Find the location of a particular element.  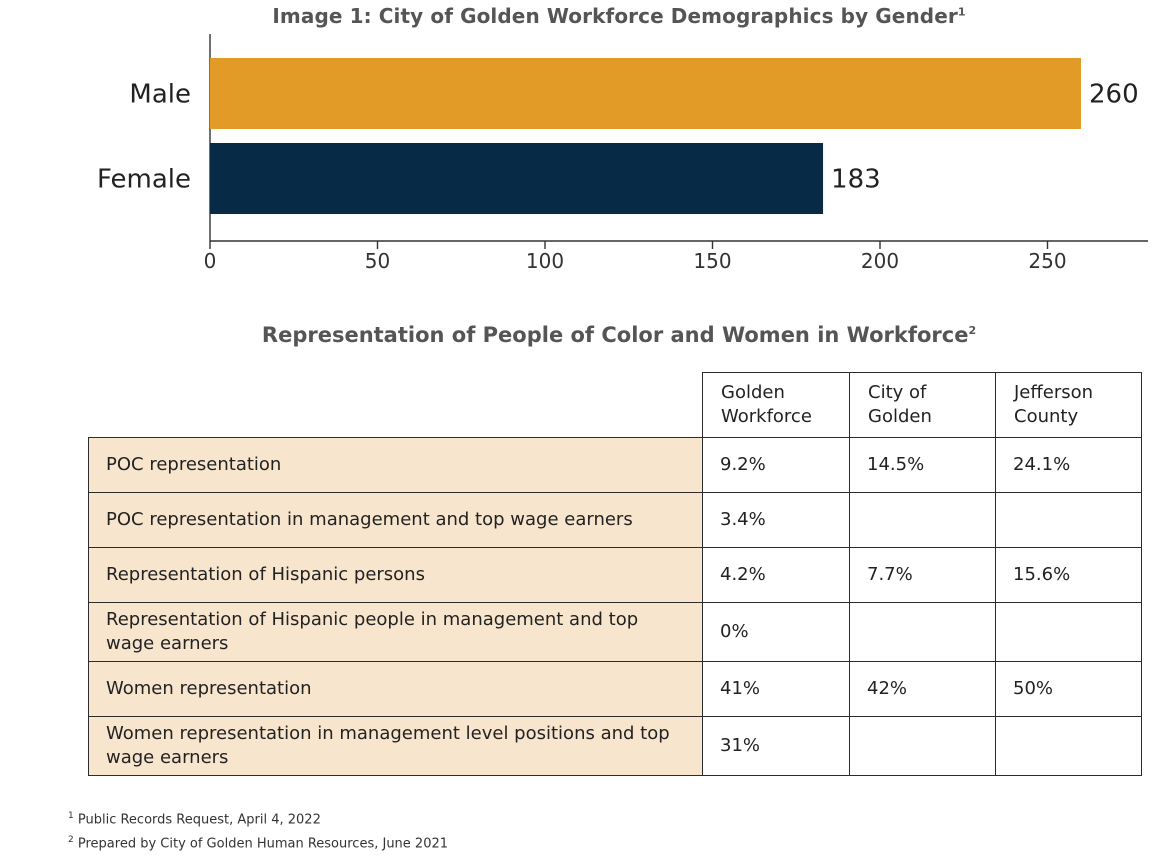

table-row: Women representation 41% 42% 50% is located at coordinates (615, 689).